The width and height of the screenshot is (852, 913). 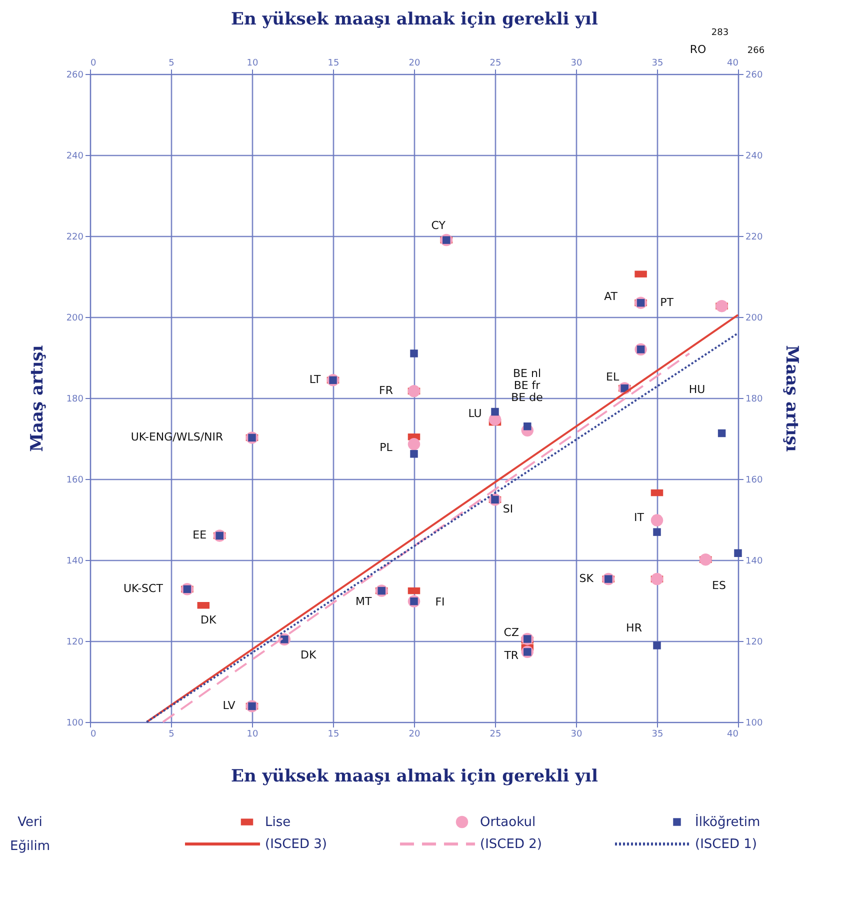 I want to click on legend-label: Ortaokul (ISCED 2), so click(x=511, y=833).